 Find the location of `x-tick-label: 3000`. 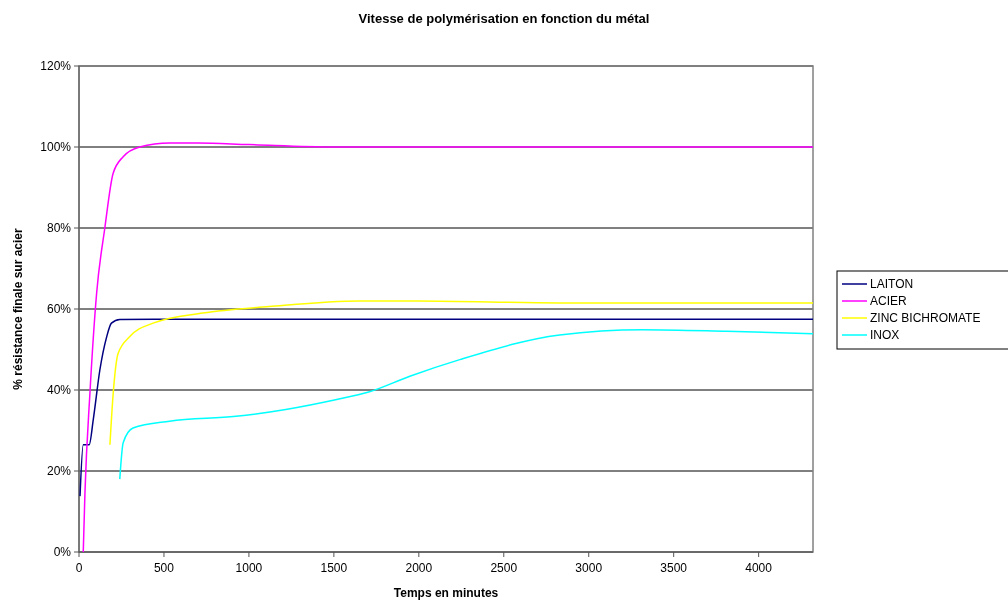

x-tick-label: 3000 is located at coordinates (589, 568).